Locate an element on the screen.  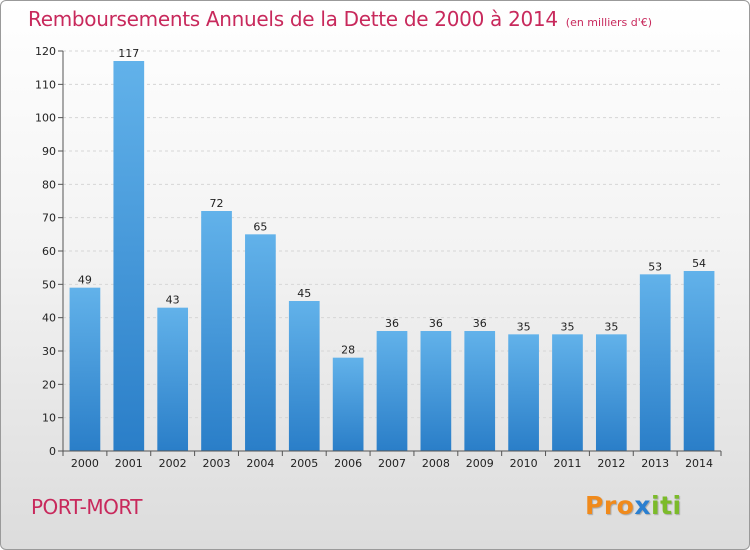
x-tick-label-2013: 2013 is located at coordinates (655, 463).